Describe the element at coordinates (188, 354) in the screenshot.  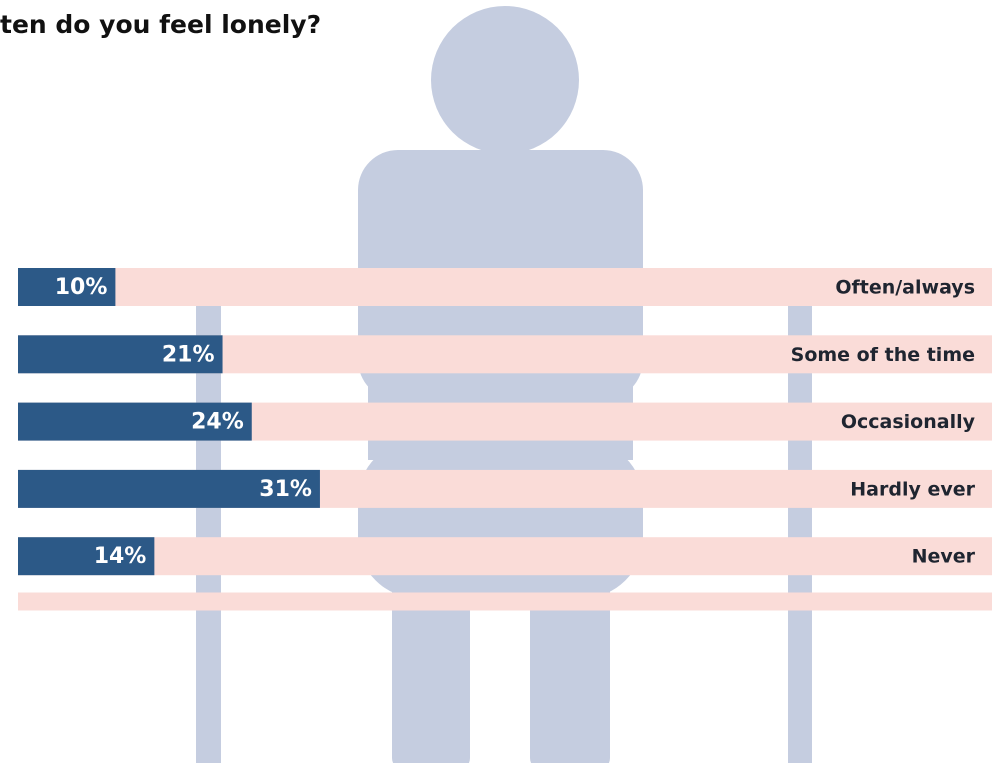
I see `value-label: 21%` at that location.